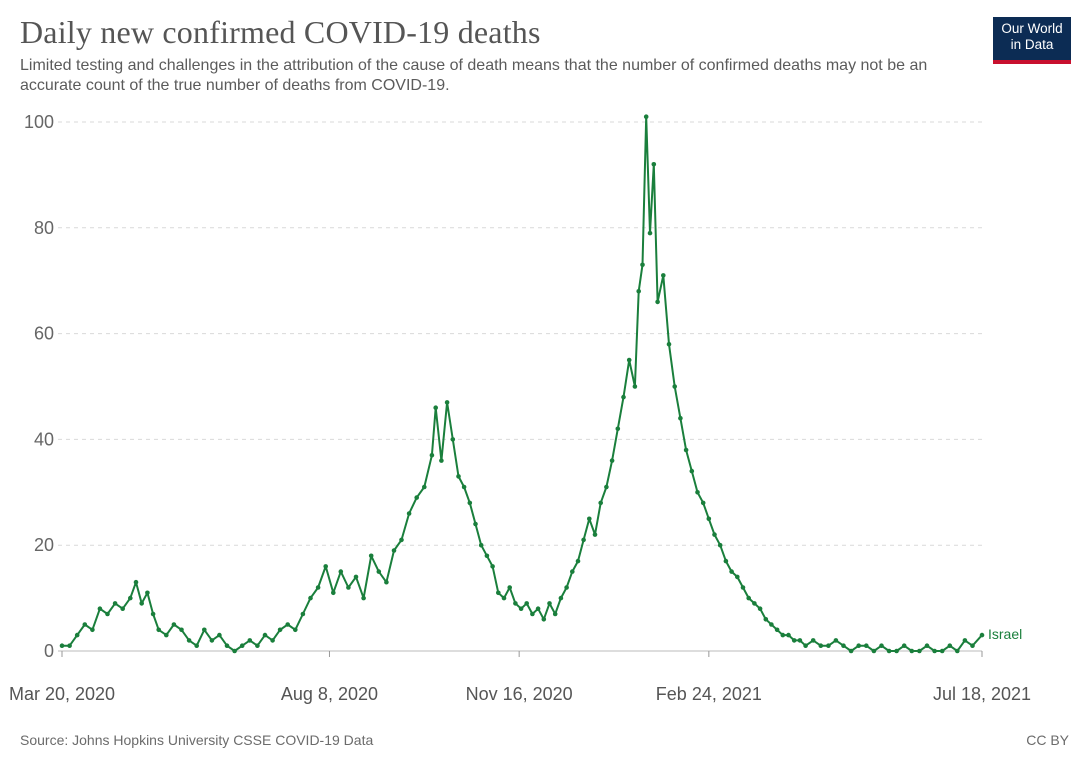 This screenshot has height=768, width=1089. I want to click on license-label: CC BY, so click(1047, 740).